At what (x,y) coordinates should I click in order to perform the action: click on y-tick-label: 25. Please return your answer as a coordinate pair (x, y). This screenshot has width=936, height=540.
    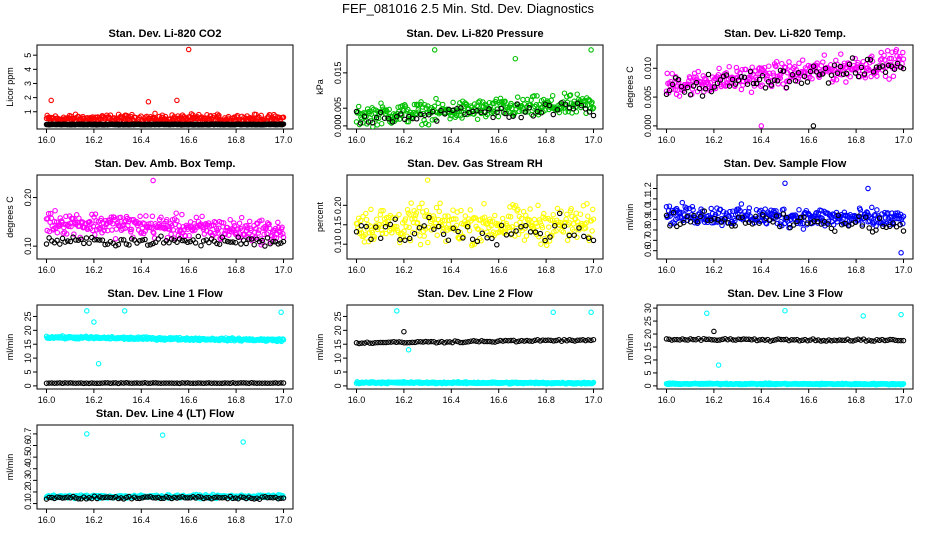
    Looking at the image, I should click on (648, 321).